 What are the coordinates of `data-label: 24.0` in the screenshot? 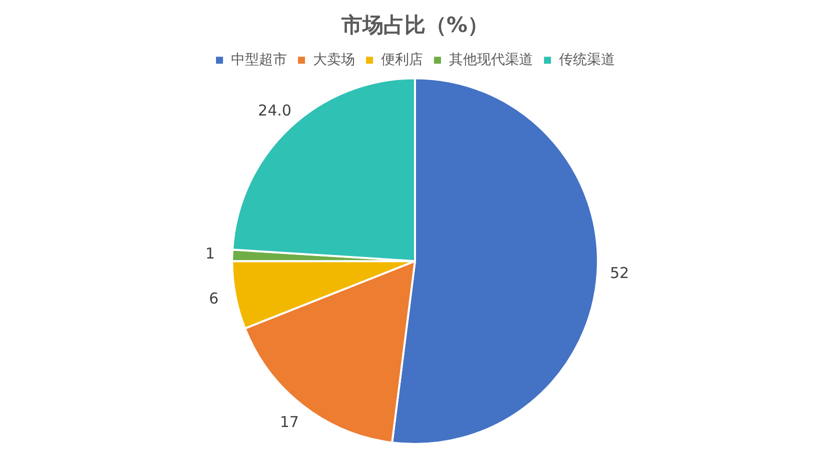 It's located at (275, 111).